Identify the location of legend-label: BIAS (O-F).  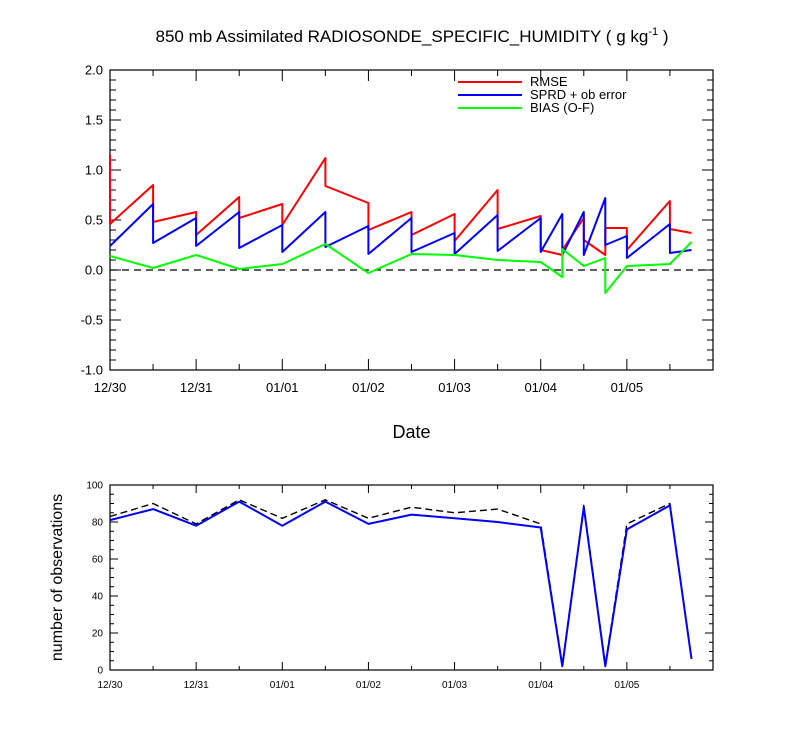
(562, 107).